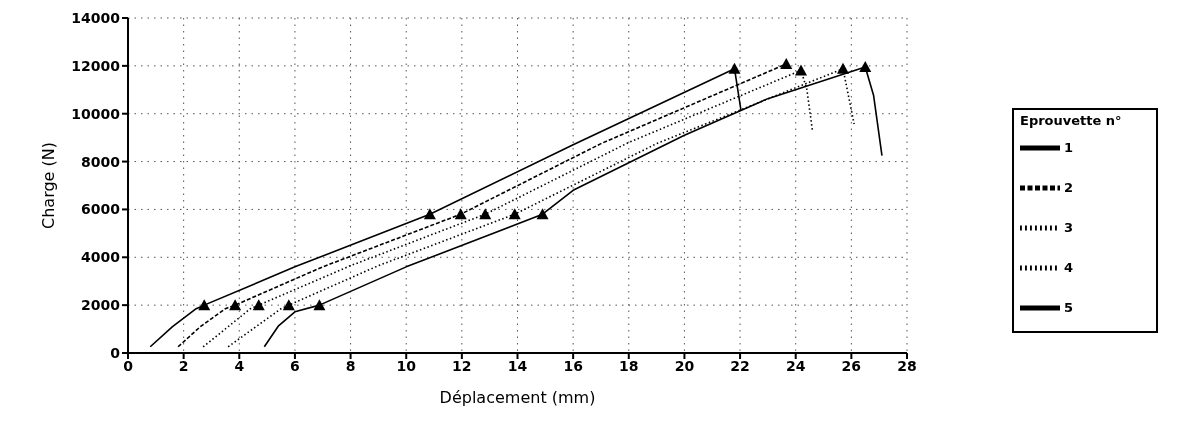 The image size is (1187, 441). Describe the element at coordinates (1069, 147) in the screenshot. I see `legend-label: 1` at that location.